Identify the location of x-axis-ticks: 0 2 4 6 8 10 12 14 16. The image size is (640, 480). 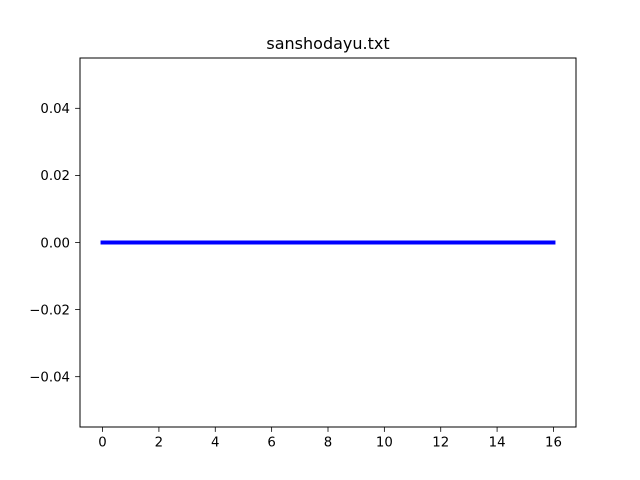
(330, 439).